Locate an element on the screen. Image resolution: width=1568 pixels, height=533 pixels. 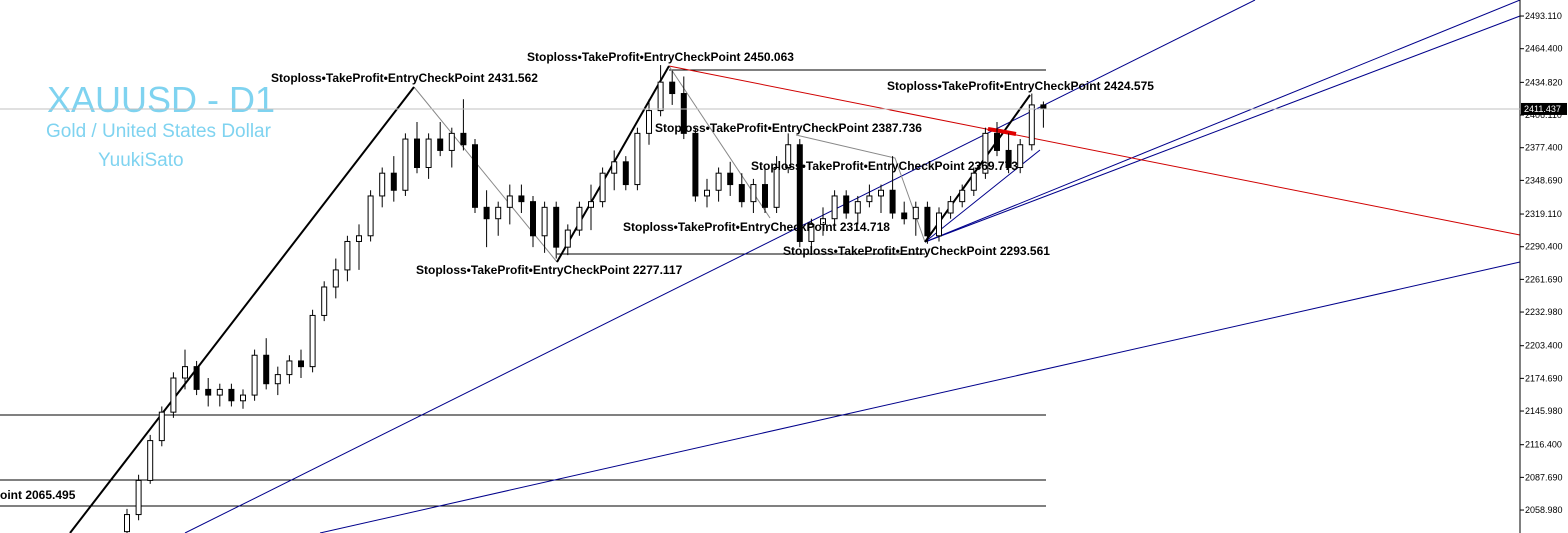
chart-title: XAUUSD - D1 is located at coordinates (161, 99).